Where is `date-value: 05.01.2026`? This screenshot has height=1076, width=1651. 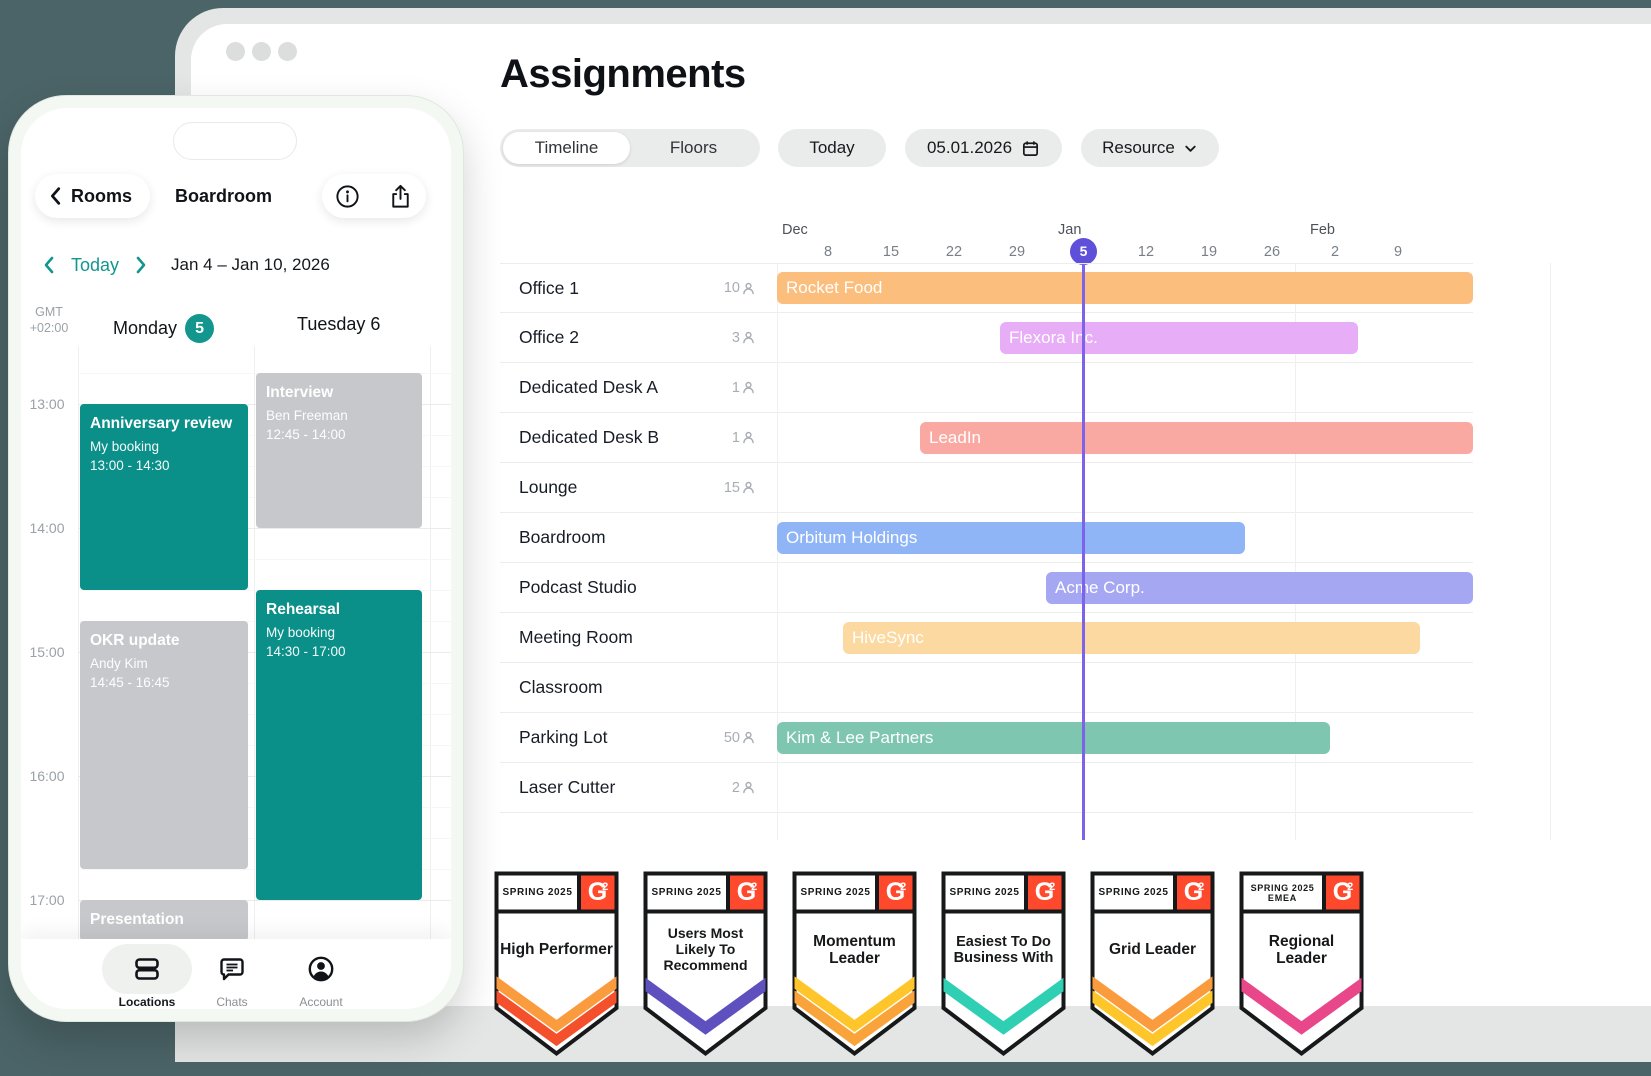 date-value: 05.01.2026 is located at coordinates (969, 147).